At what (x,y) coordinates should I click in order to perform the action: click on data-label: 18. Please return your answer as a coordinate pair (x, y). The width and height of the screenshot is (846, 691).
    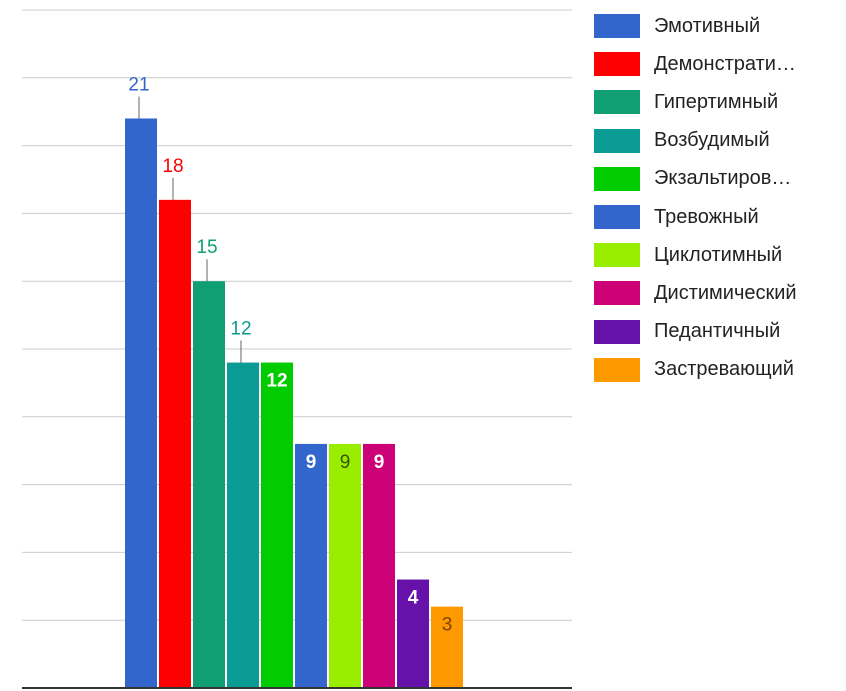
    Looking at the image, I should click on (172, 166).